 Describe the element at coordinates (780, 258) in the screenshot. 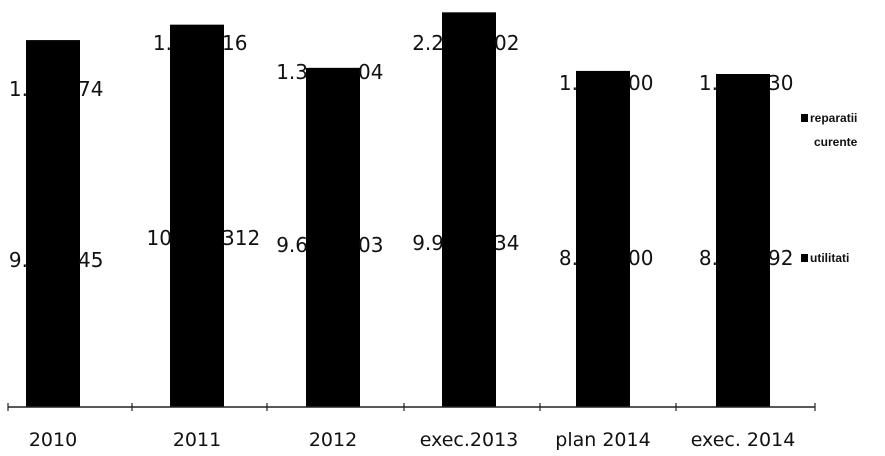

I see `utilitati-label-5-right: 92` at that location.